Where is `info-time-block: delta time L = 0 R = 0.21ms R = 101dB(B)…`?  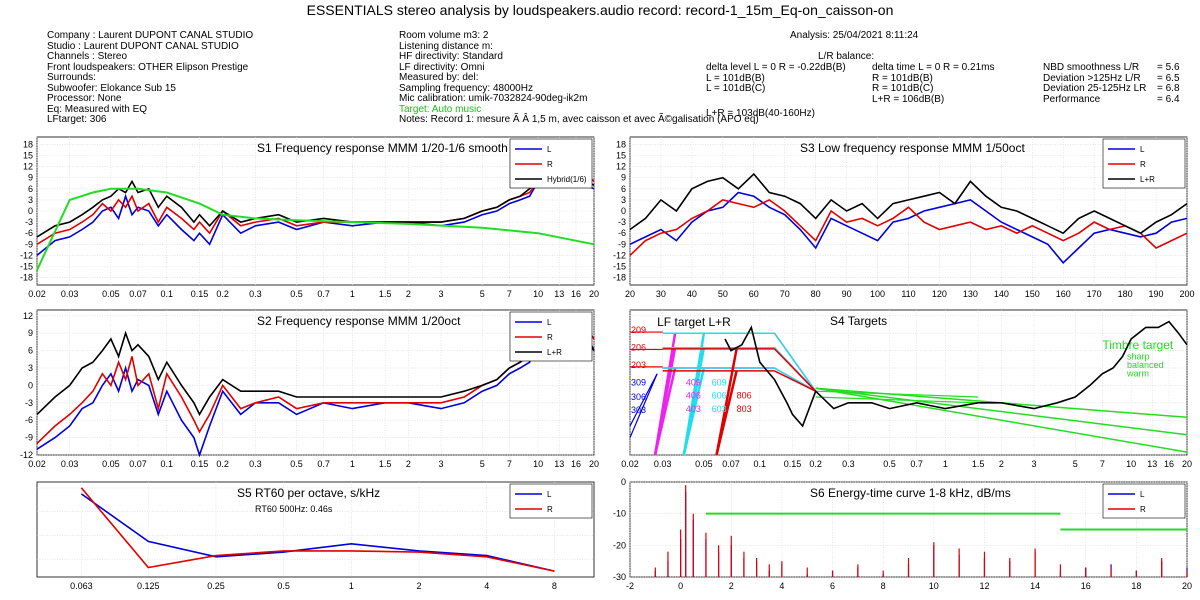 info-time-block: delta time L = 0 R = 0.21ms R = 101dB(B)… is located at coordinates (933, 83).